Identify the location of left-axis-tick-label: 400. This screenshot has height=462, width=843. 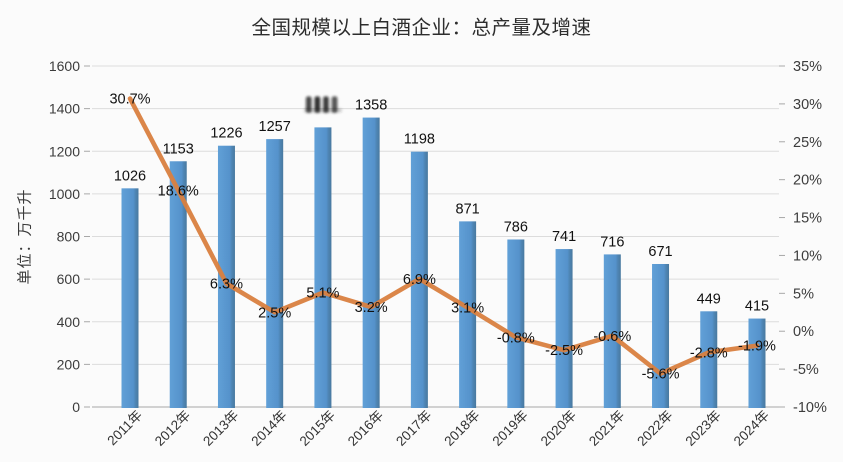
(69, 322).